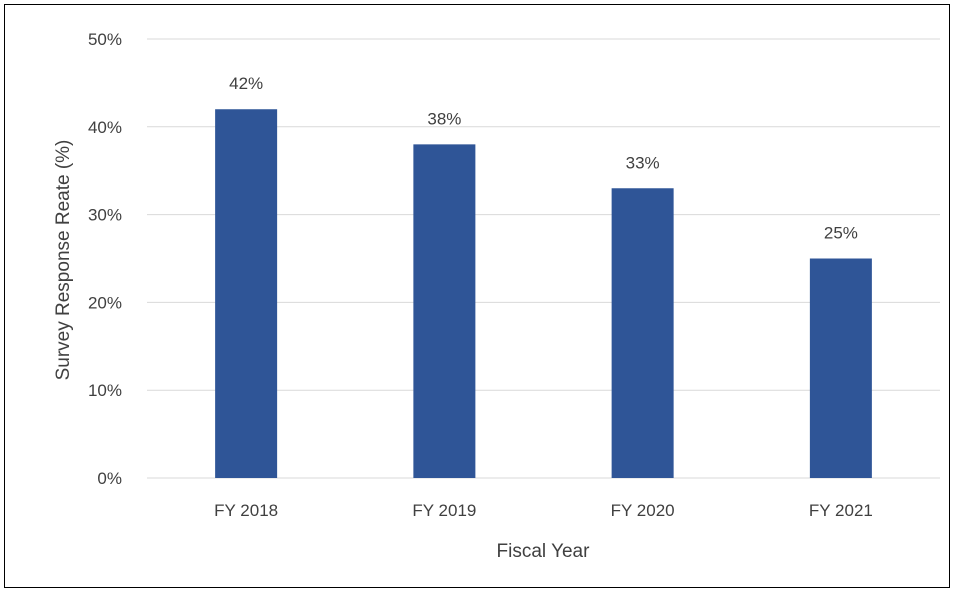 The width and height of the screenshot is (956, 592). I want to click on x-tick-label: FY 2018, so click(246, 510).